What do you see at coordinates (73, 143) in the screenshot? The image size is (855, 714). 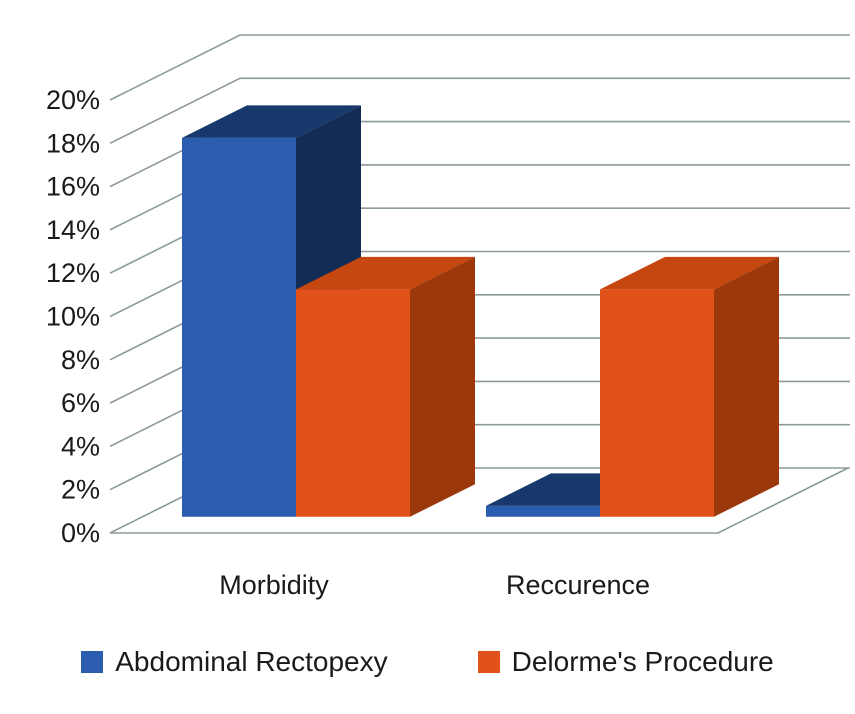 I see `y-axis-label-18: 18%` at bounding box center [73, 143].